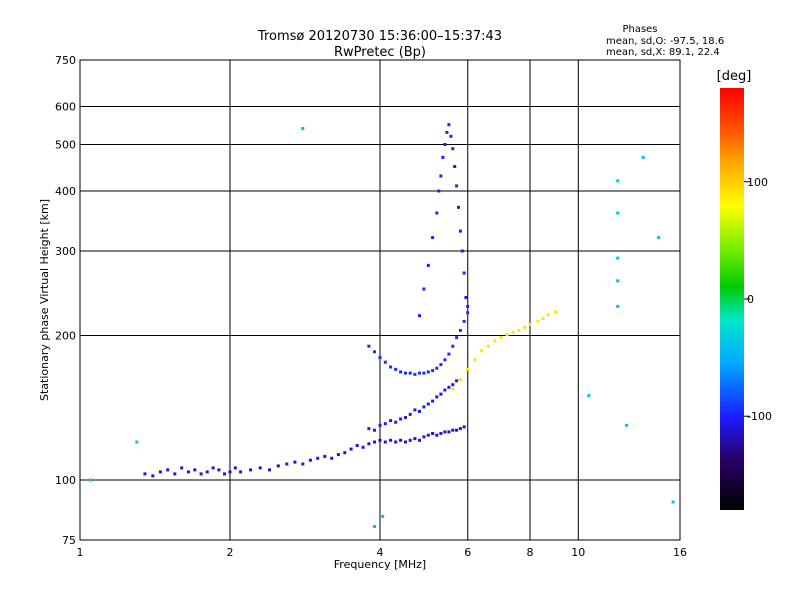 The image size is (800, 600). I want to click on stats-x-line: mean, sd,X: 89.1, 22.4, so click(663, 52).